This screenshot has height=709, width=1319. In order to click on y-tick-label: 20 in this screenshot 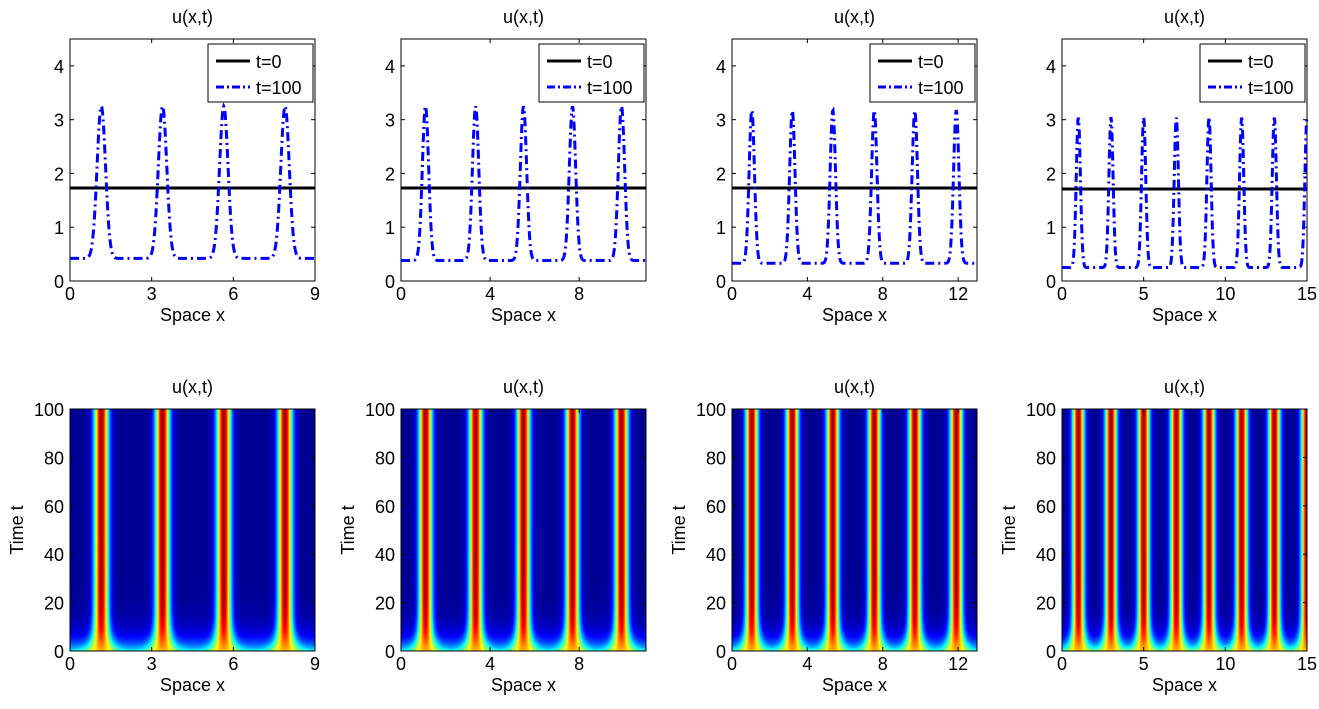, I will do `click(1046, 604)`.